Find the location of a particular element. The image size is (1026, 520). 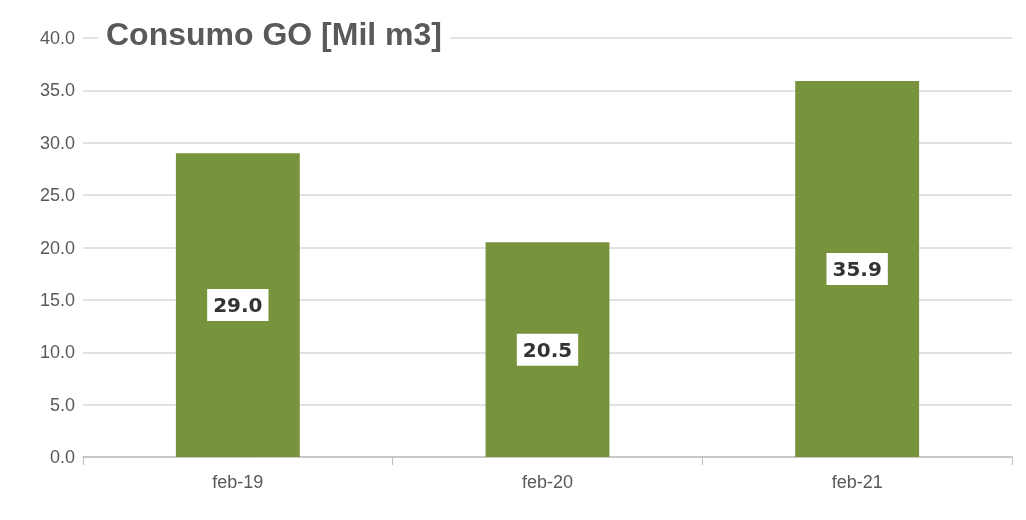

y-tick-label: 0.0 is located at coordinates (62, 457).